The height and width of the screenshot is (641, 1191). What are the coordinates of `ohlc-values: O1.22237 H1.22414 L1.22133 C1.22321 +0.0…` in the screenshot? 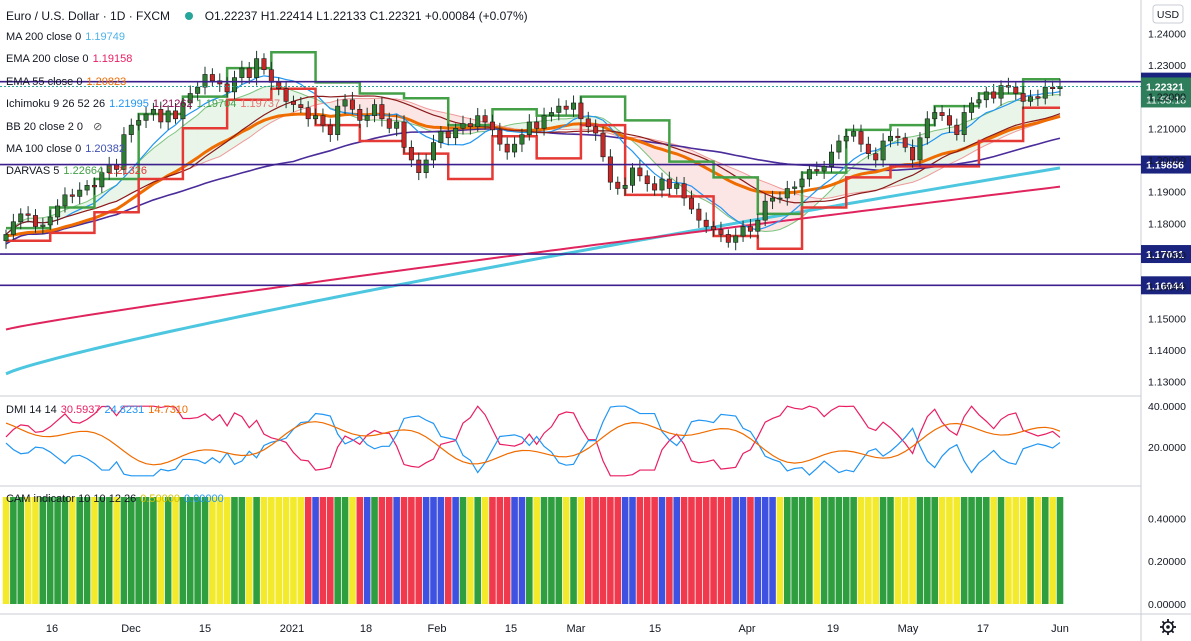 It's located at (366, 16).